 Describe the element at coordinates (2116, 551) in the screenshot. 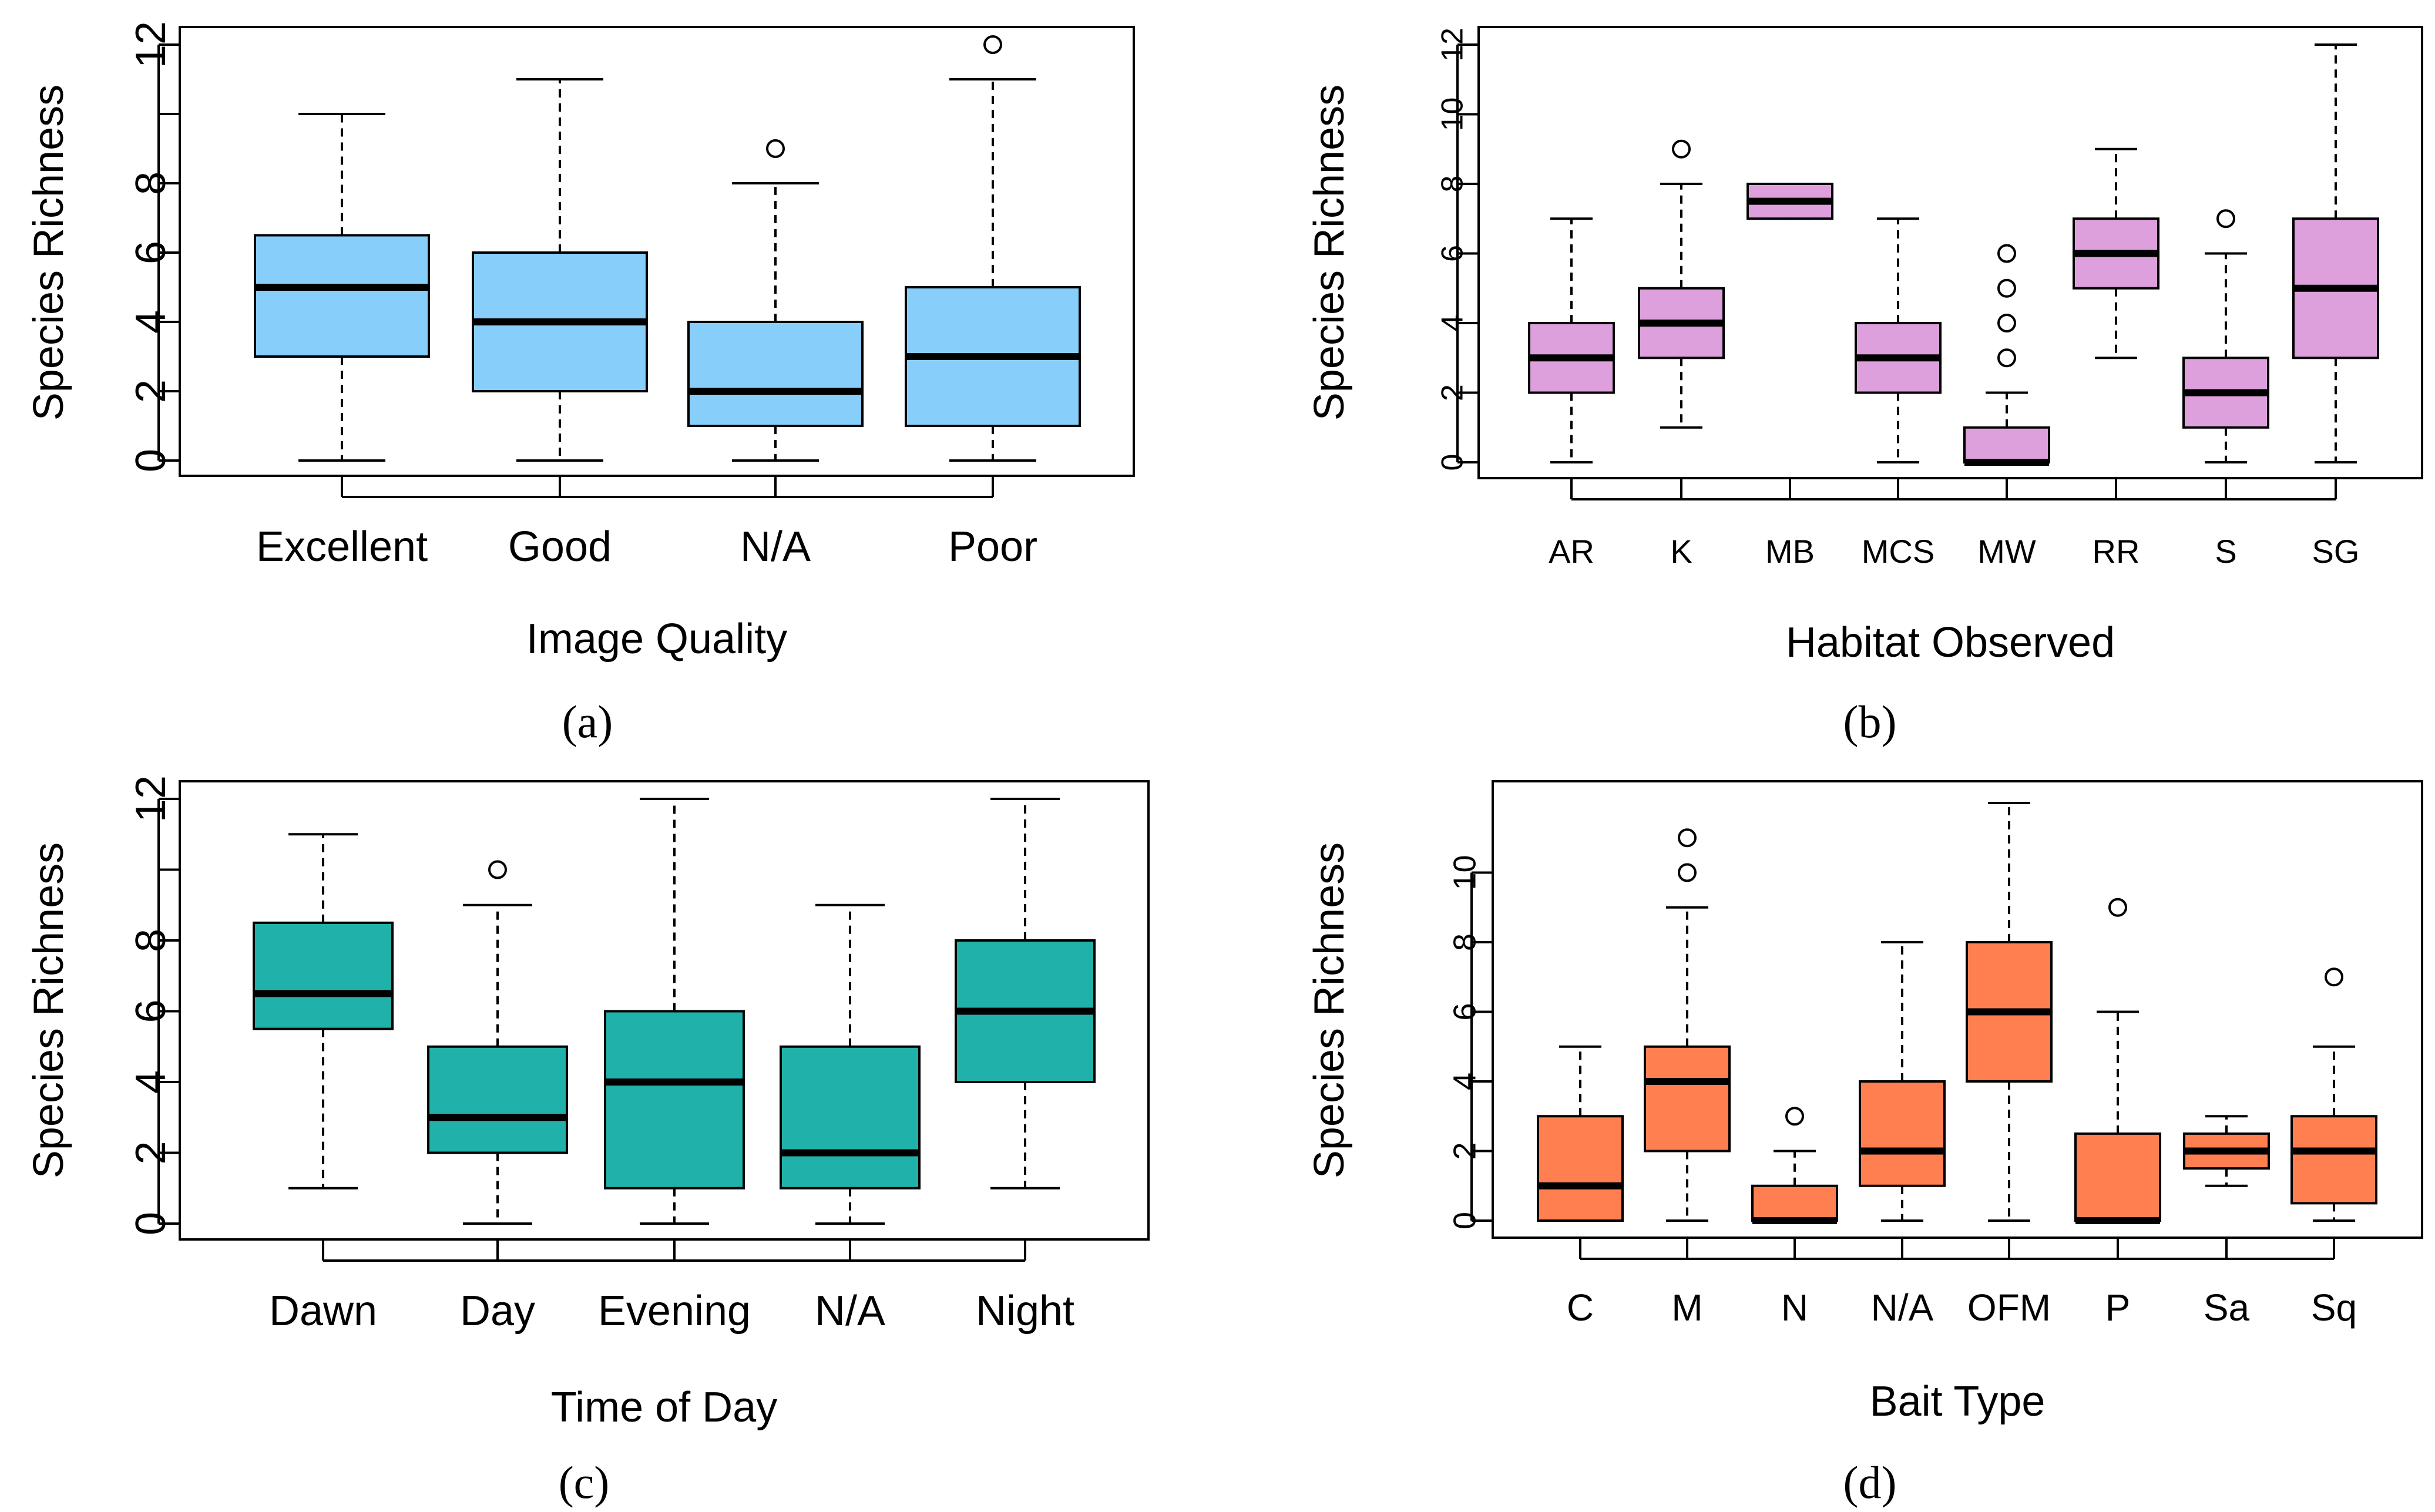

I see `x-tick-label: RR` at that location.